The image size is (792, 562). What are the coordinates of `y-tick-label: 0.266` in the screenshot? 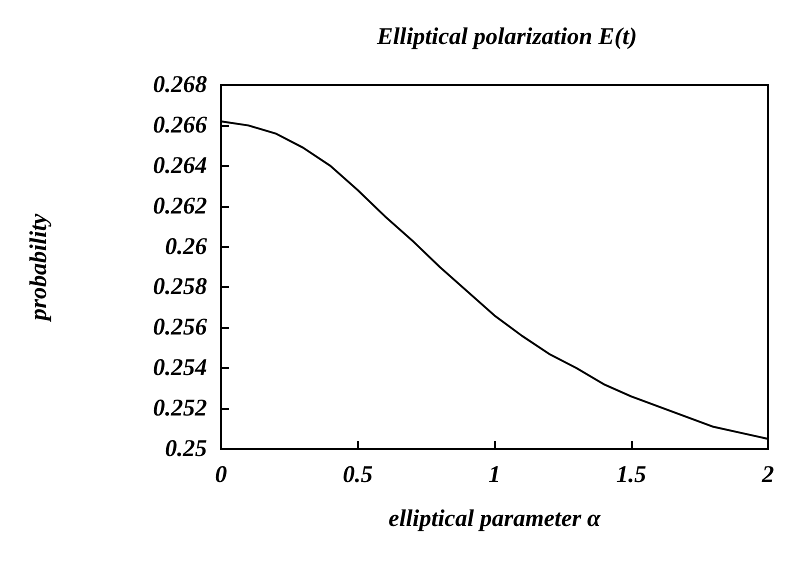 It's located at (180, 125).